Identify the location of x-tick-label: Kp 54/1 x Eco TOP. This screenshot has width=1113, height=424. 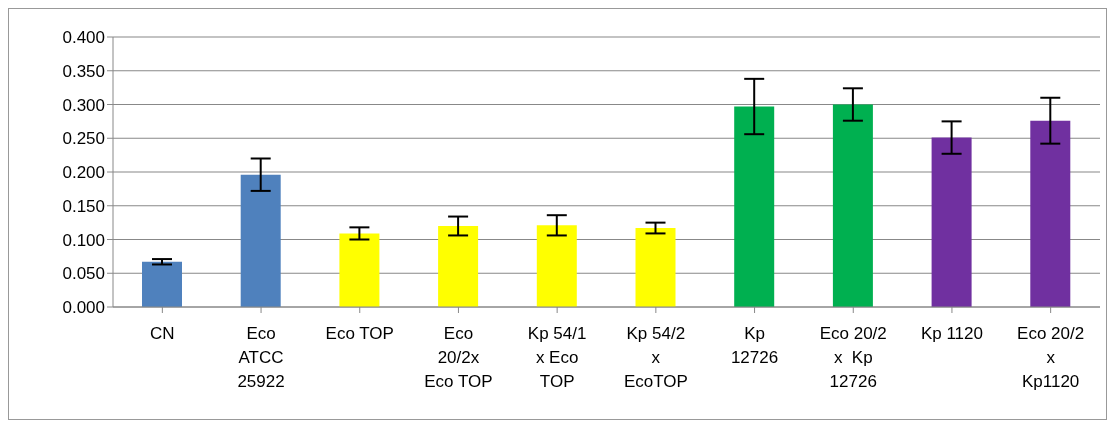
(557, 357).